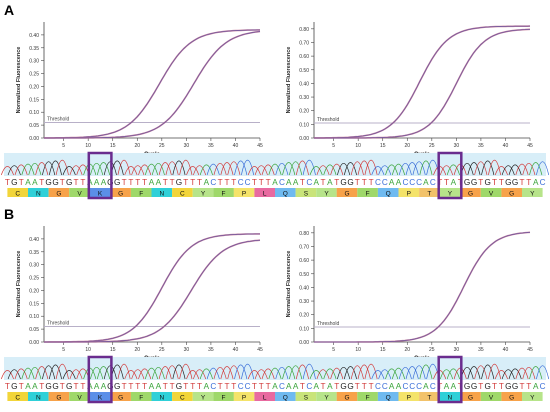 The height and width of the screenshot is (412, 550). I want to click on amino-acid-label: V, so click(79, 194).